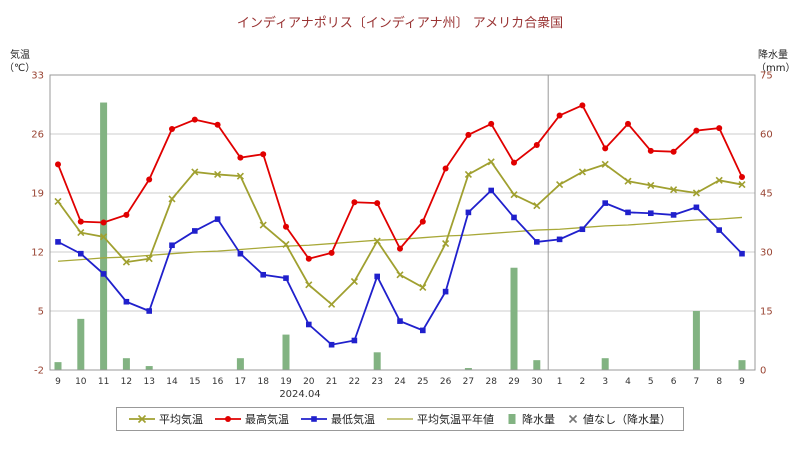 Image resolution: width=800 pixels, height=450 pixels. I want to click on right-axis-tick-label: 0, so click(763, 371).